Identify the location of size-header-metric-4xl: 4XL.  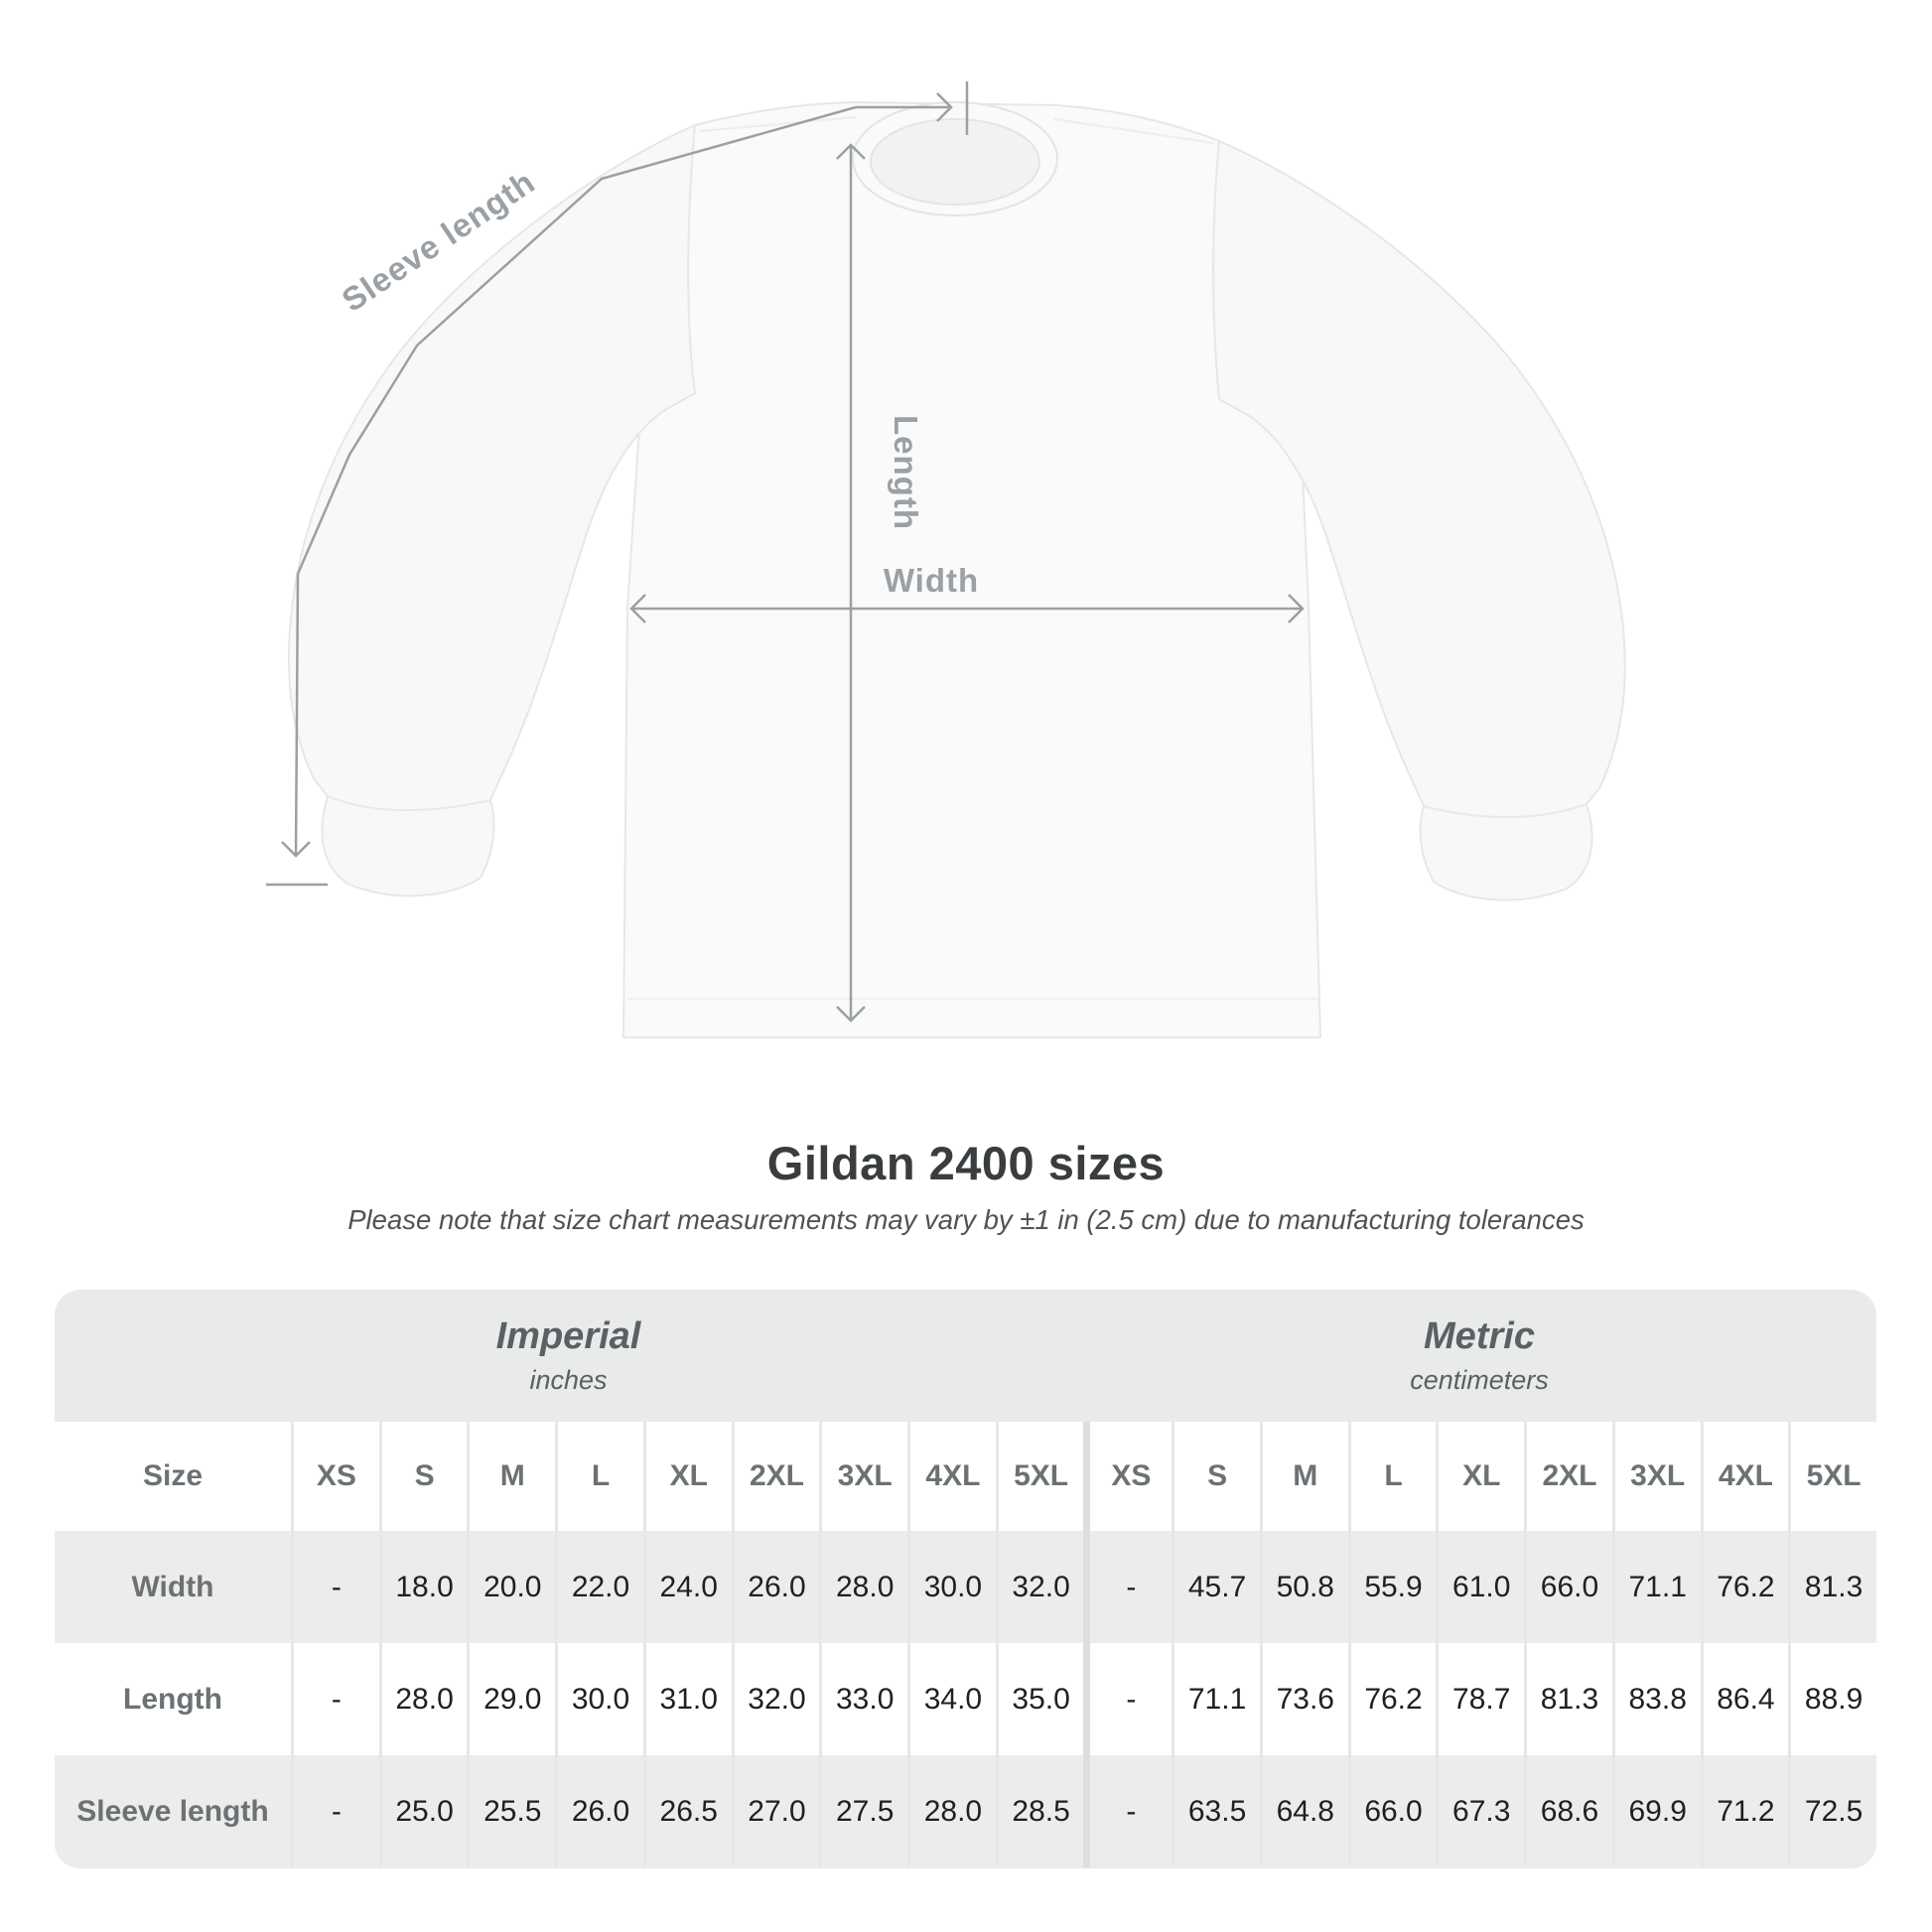
(1745, 1477).